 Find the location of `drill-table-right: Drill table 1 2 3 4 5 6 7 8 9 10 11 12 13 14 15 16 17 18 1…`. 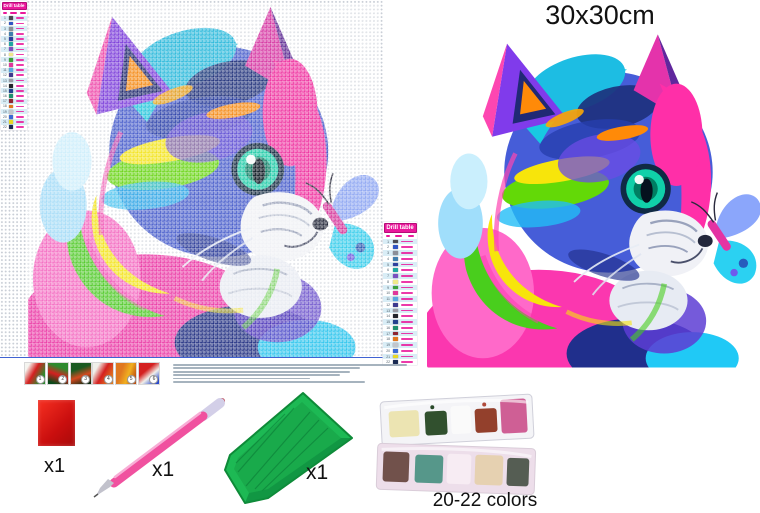

drill-table-right: Drill table 1 2 3 4 5 6 7 8 9 10 11 12 13 14 15 16 17 18 1… is located at coordinates (400, 294).